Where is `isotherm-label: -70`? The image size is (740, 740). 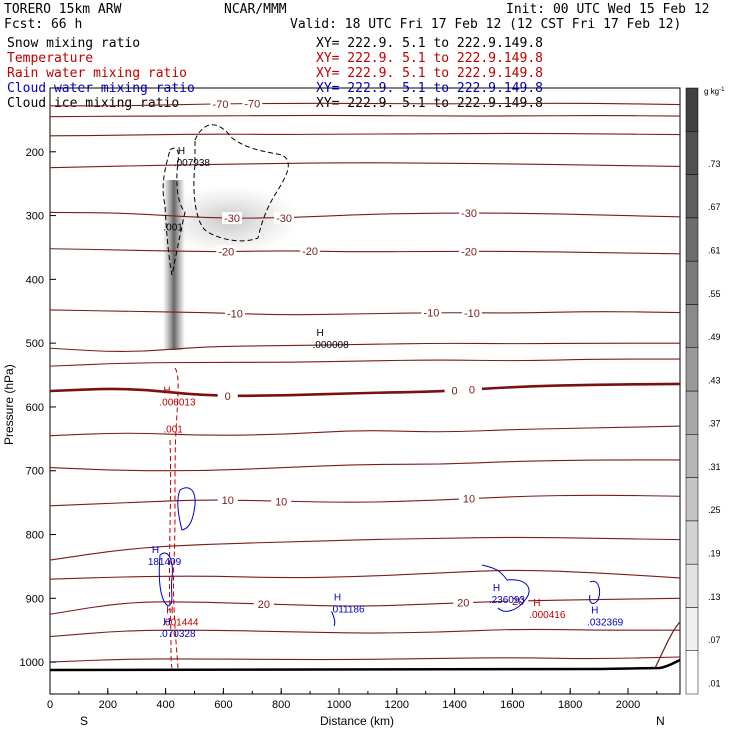 isotherm-label: -70 is located at coordinates (221, 105).